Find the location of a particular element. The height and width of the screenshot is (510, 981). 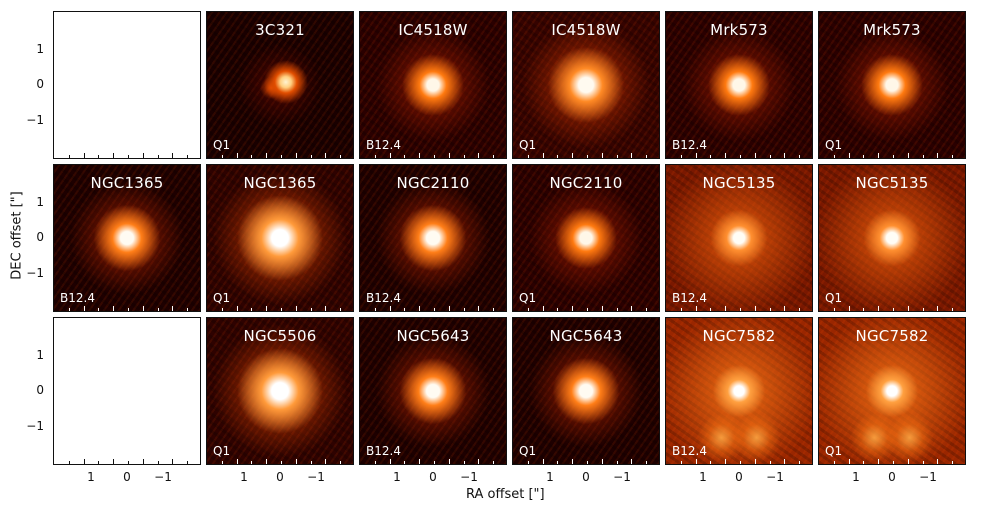

image-panel: NGC1365 B12.4 is located at coordinates (127, 238).